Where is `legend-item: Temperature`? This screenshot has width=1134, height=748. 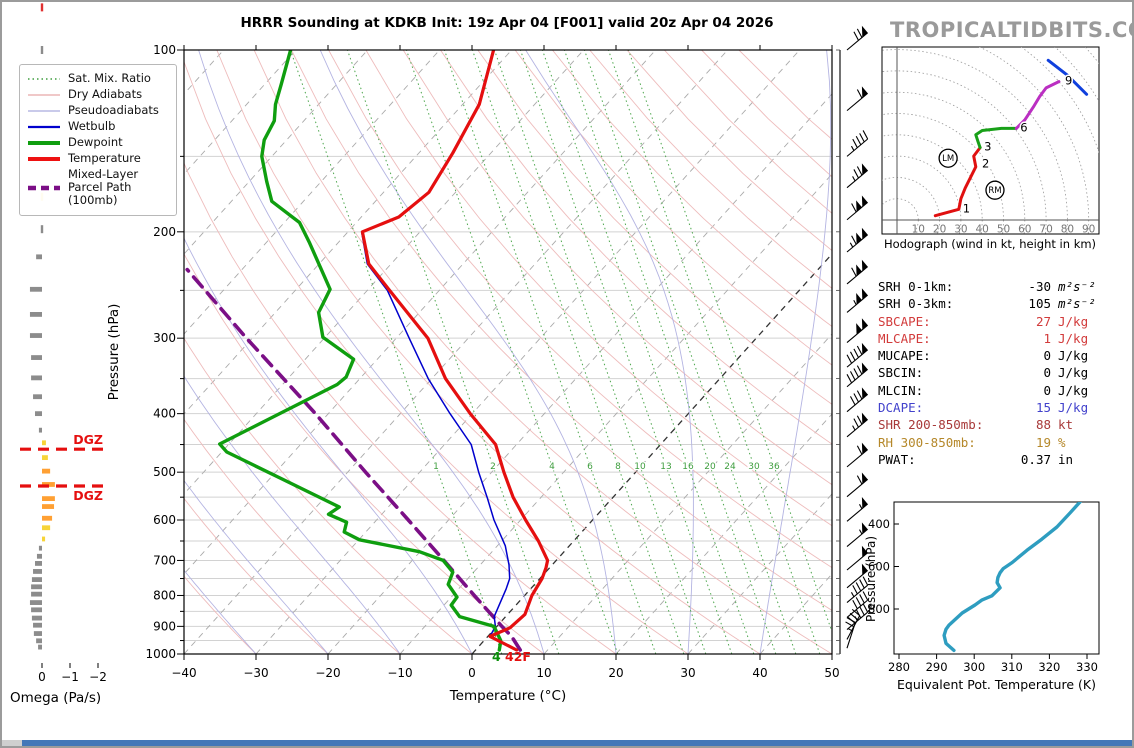 legend-item: Temperature is located at coordinates (99, 159).